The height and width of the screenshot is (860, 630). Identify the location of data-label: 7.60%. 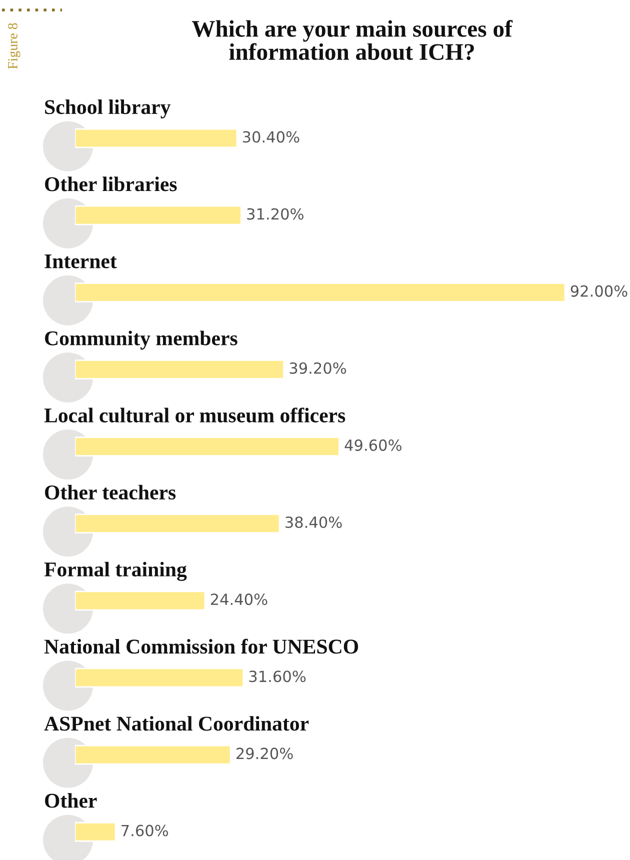
(145, 830).